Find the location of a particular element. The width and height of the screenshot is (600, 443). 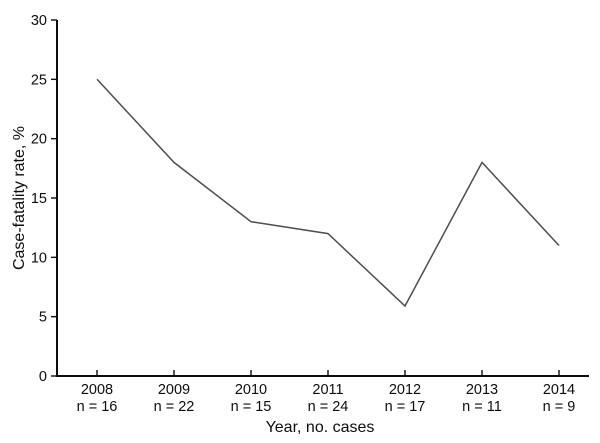

x-axis-title: Year, no. cases is located at coordinates (320, 427).